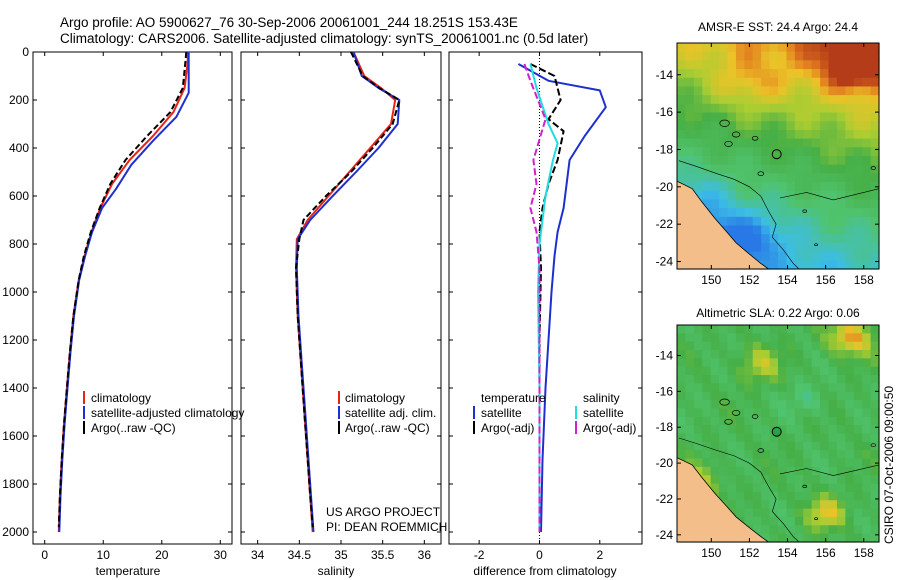  Describe the element at coordinates (778, 313) in the screenshot. I see `sla-map-title: Altimetric SLA: 0.22 Argo: 0.06` at that location.